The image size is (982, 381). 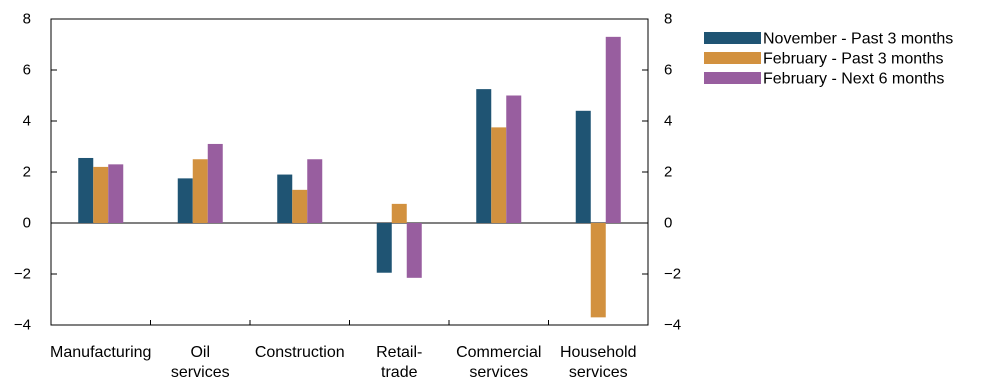 What do you see at coordinates (668, 172) in the screenshot?
I see `right-tick-label: 2` at bounding box center [668, 172].